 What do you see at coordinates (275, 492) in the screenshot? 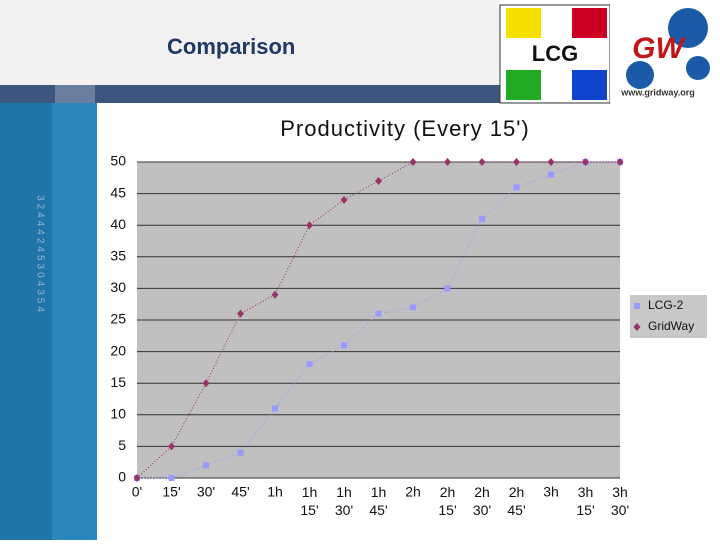
I see `x-tick-label: 1h` at bounding box center [275, 492].